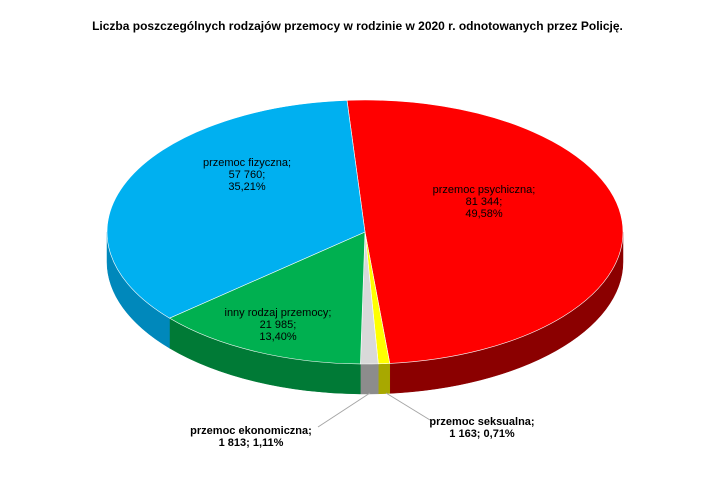  Describe the element at coordinates (251, 443) in the screenshot. I see `data-label-ekonomiczna-line: 1 813; 1,11%` at that location.